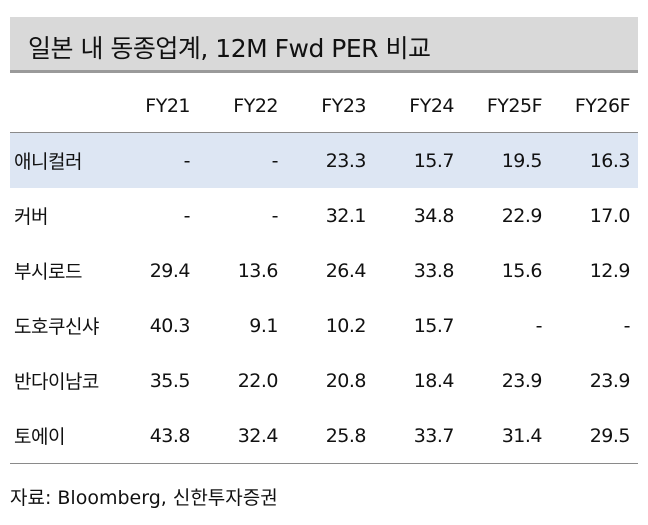  I want to click on cell-value: 31.4, so click(522, 435).